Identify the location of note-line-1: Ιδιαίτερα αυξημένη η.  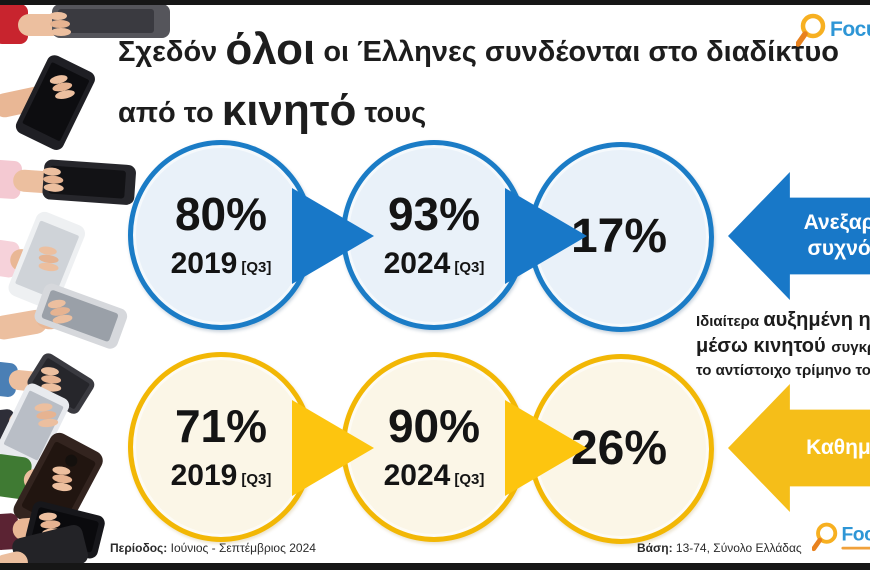
(783, 321).